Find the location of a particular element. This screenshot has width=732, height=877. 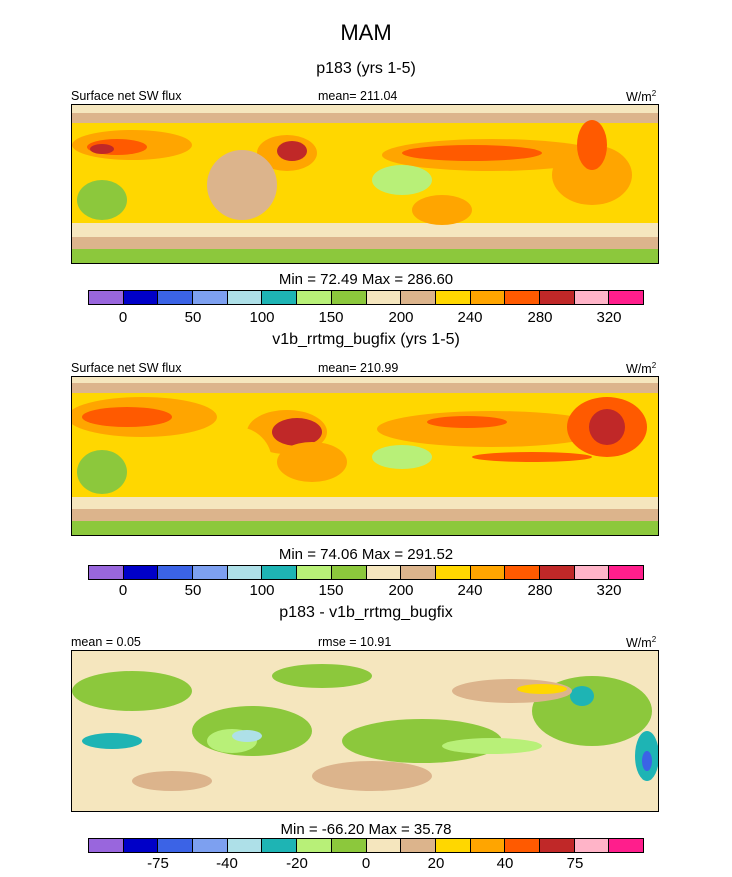

panel1-tick: 200 is located at coordinates (401, 317).